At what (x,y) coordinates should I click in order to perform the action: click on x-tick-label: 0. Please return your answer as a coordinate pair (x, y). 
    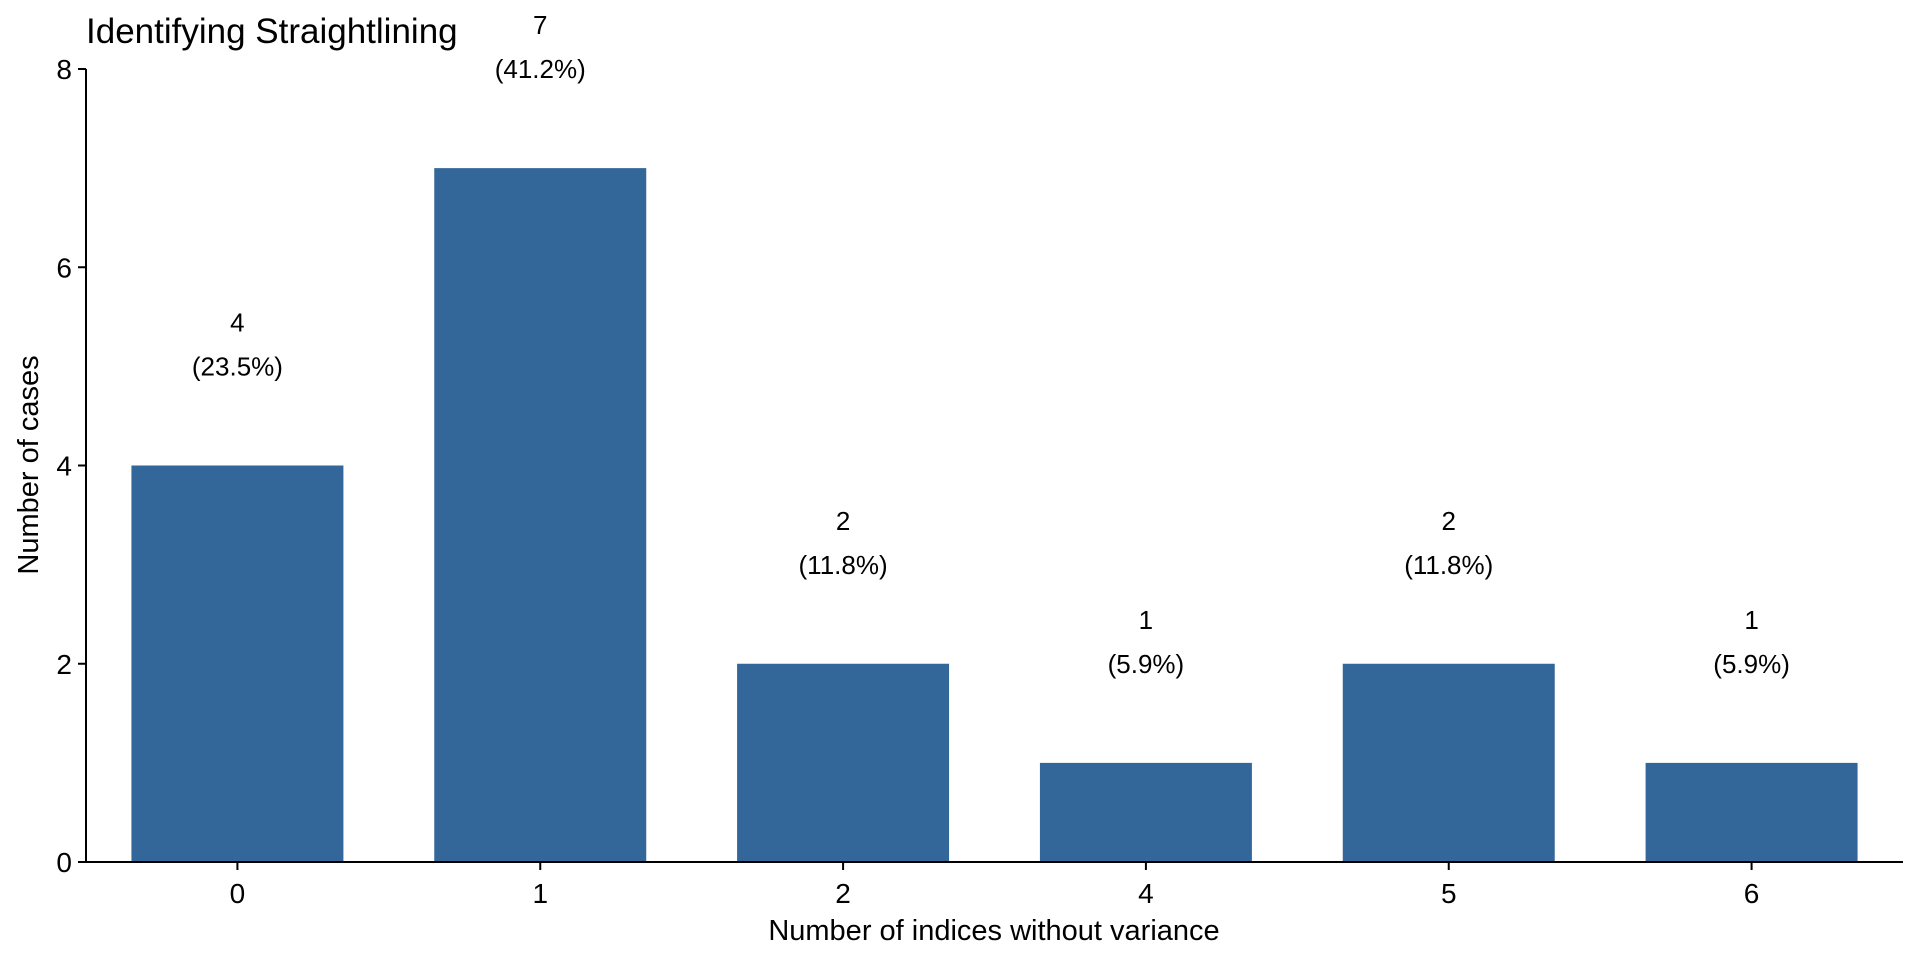
    Looking at the image, I should click on (238, 893).